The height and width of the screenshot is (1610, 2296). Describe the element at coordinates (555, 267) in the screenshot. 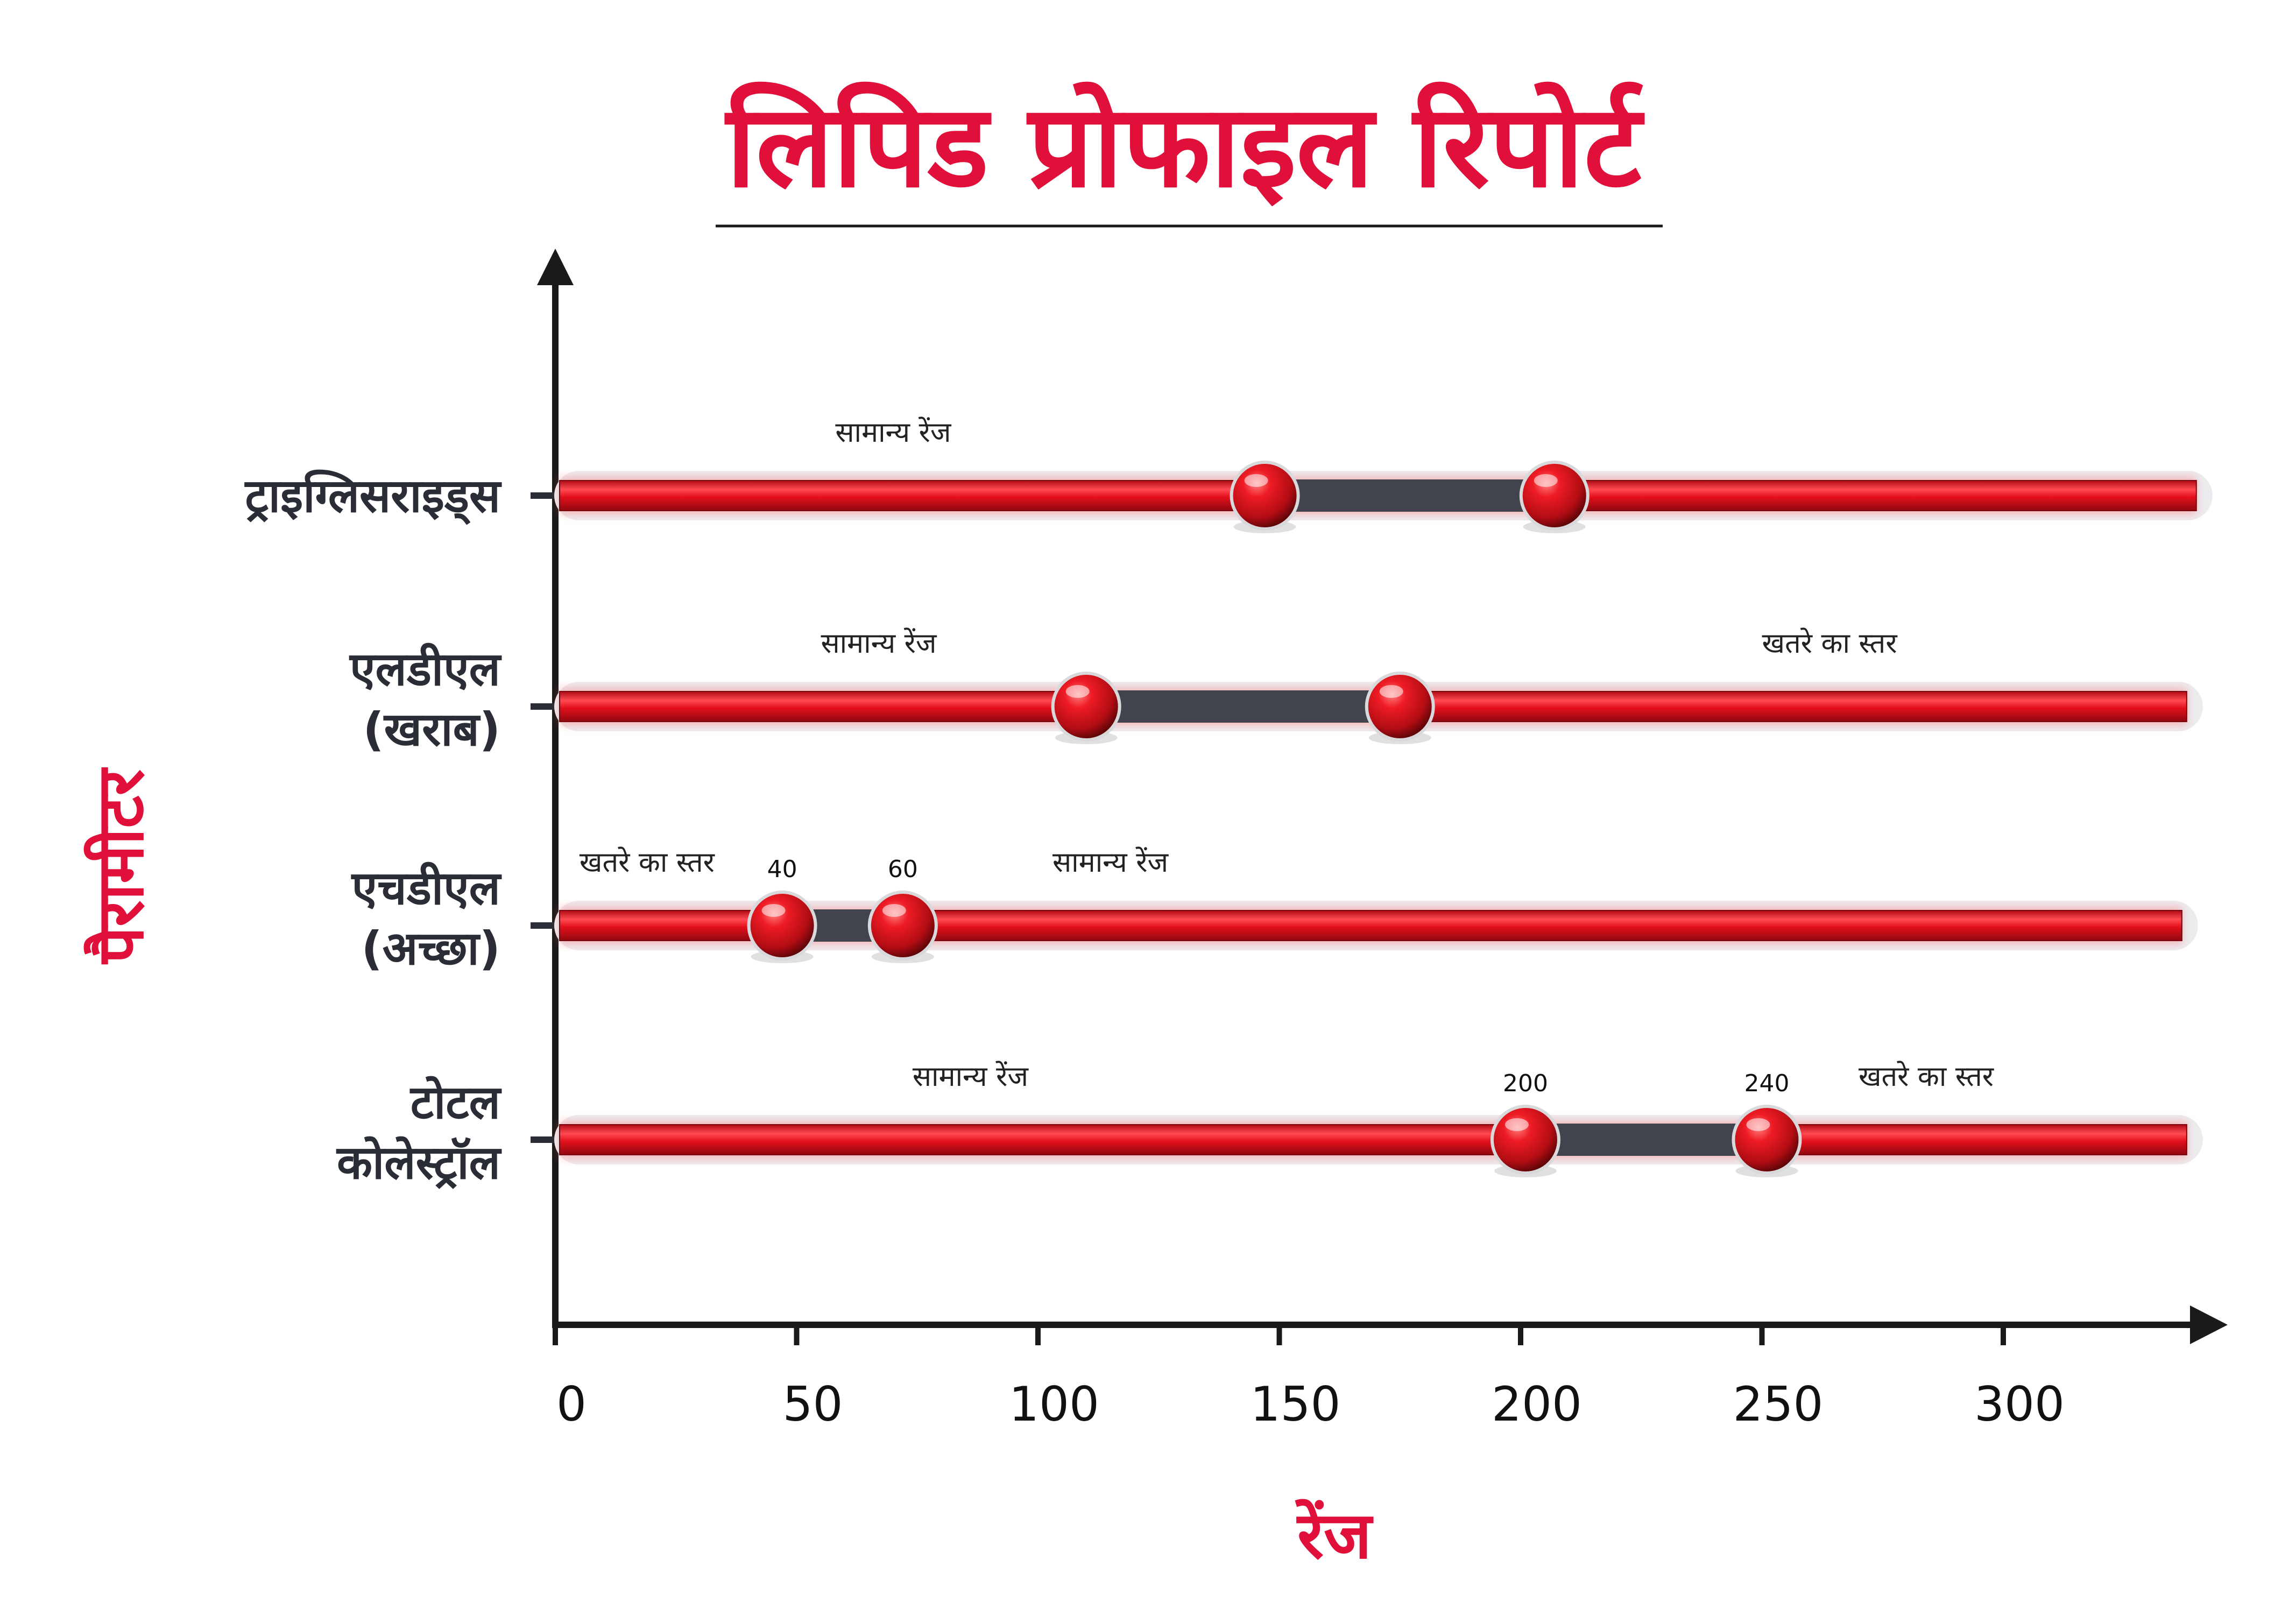

I see `y-axis-arrow` at that location.